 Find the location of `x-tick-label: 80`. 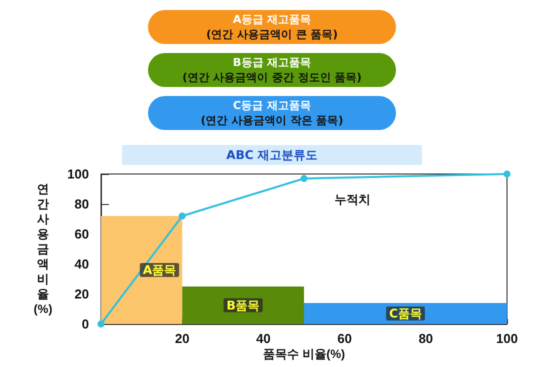

x-tick-label: 80 is located at coordinates (426, 338).